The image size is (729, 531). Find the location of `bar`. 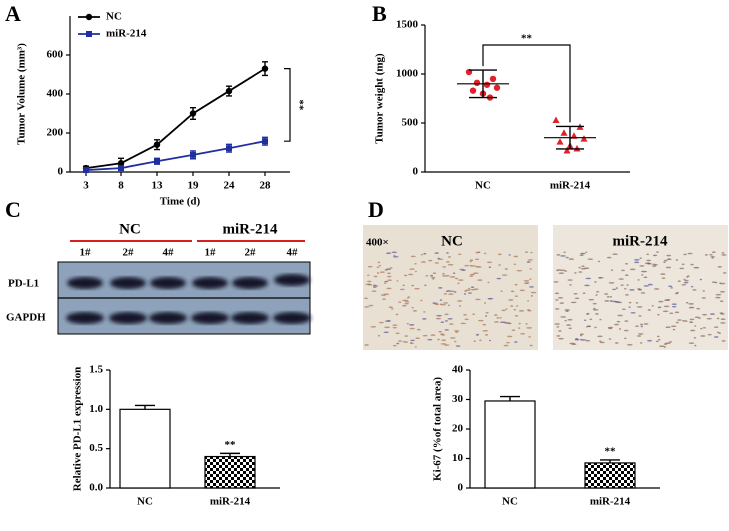

bar is located at coordinates (510, 444).